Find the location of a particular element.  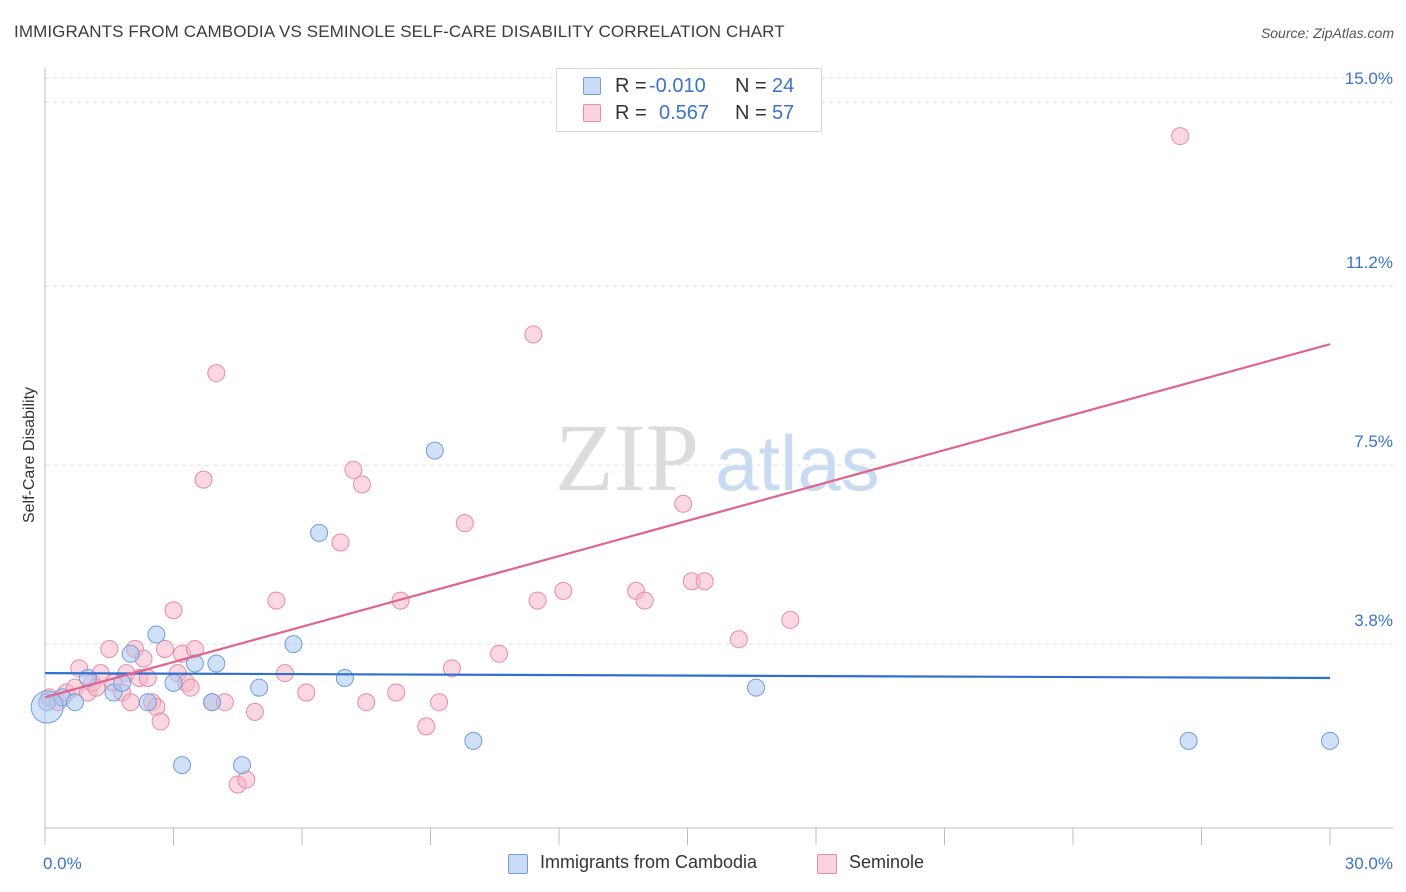

y-tick-label: 15.0% is located at coordinates (1369, 78).